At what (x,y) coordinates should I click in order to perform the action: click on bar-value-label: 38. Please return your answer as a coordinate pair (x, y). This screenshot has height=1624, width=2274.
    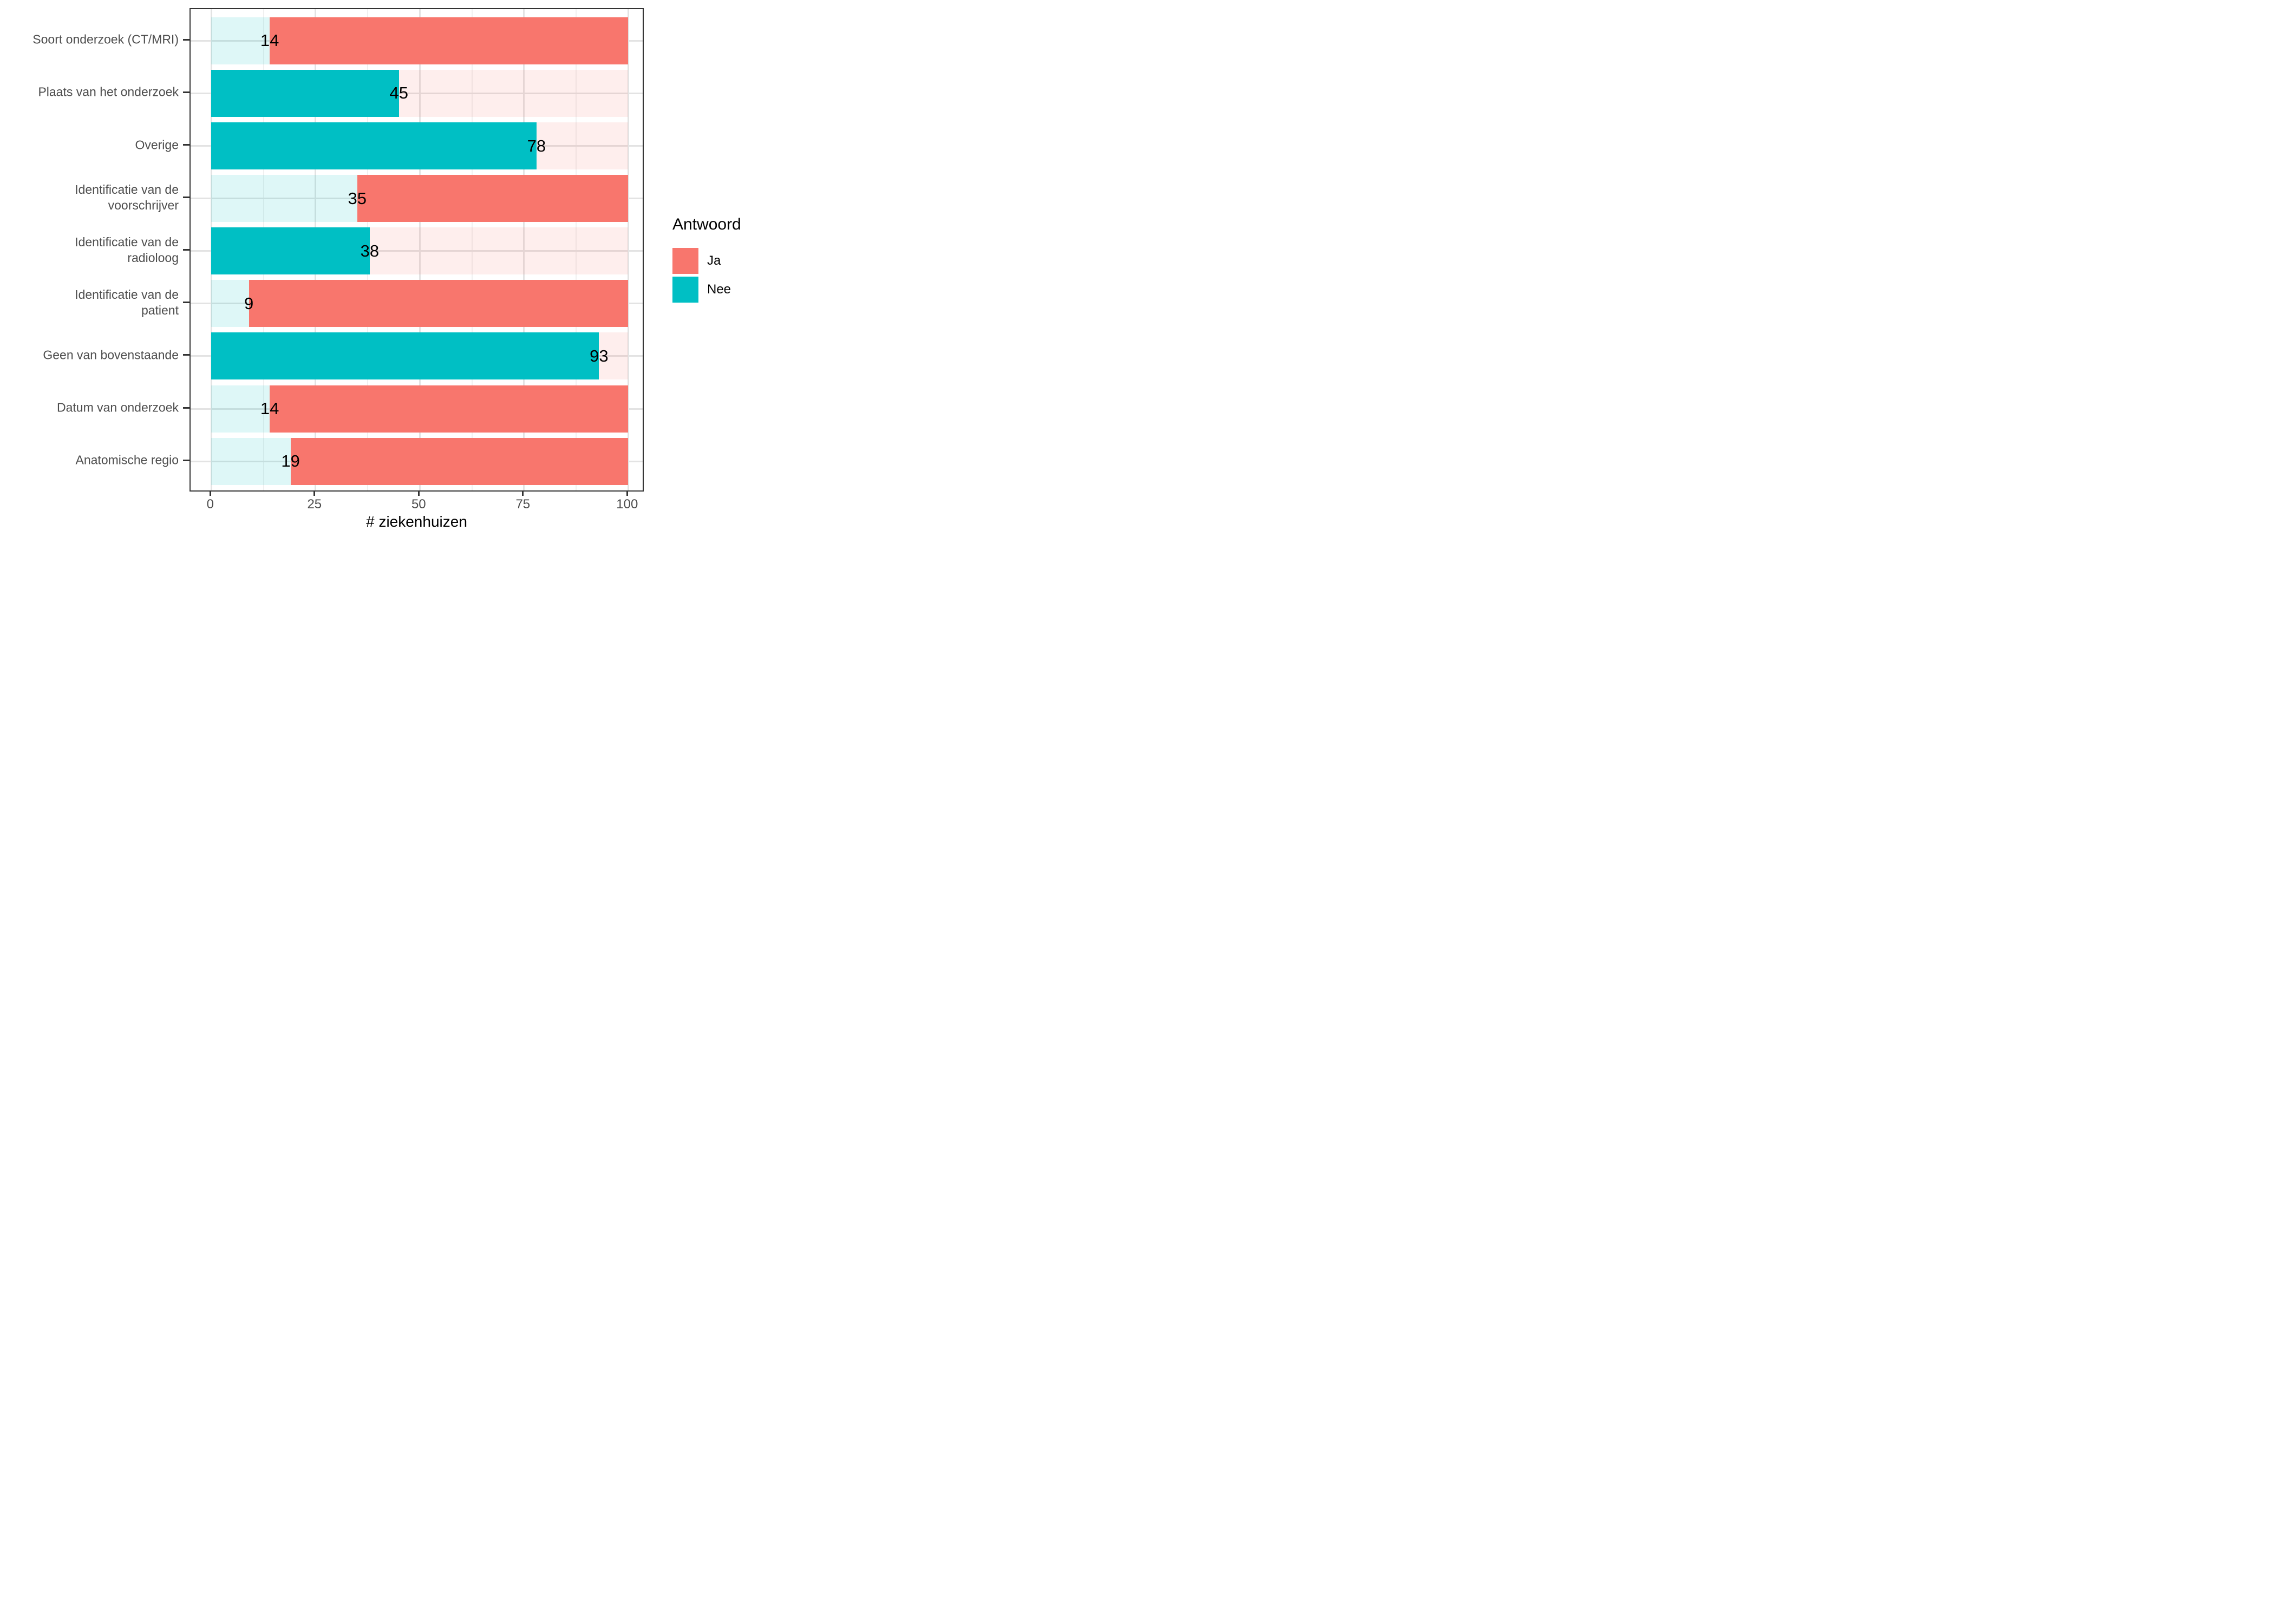
    Looking at the image, I should click on (370, 250).